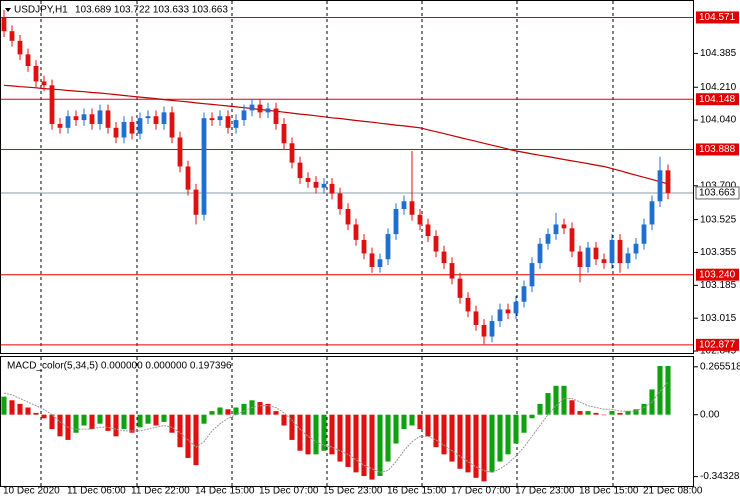 This screenshot has width=740, height=500. I want to click on y-tick-label: 102.845, so click(718, 351).